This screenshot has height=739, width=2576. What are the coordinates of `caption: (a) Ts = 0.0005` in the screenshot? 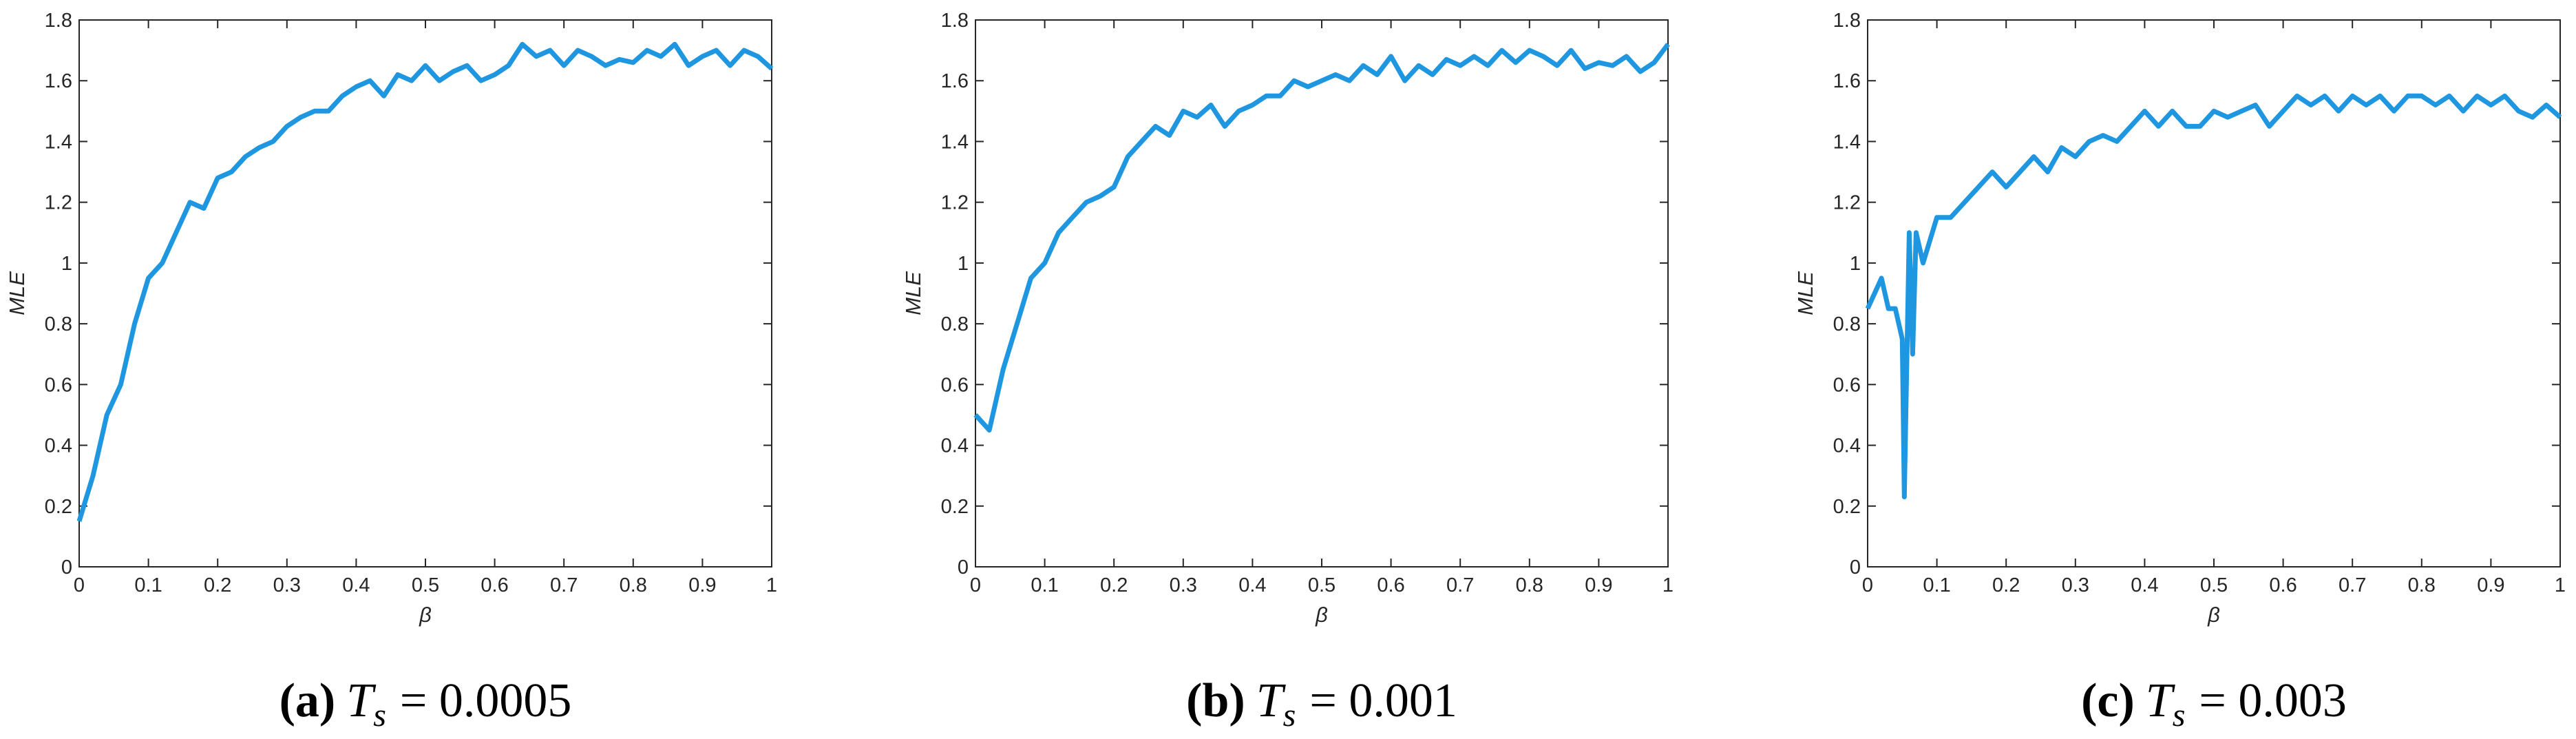 It's located at (426, 703).